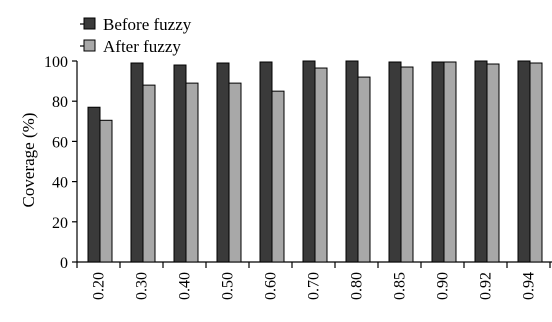 This screenshot has height=322, width=552. What do you see at coordinates (228, 286) in the screenshot?
I see `x-tick-label: 0.50` at bounding box center [228, 286].